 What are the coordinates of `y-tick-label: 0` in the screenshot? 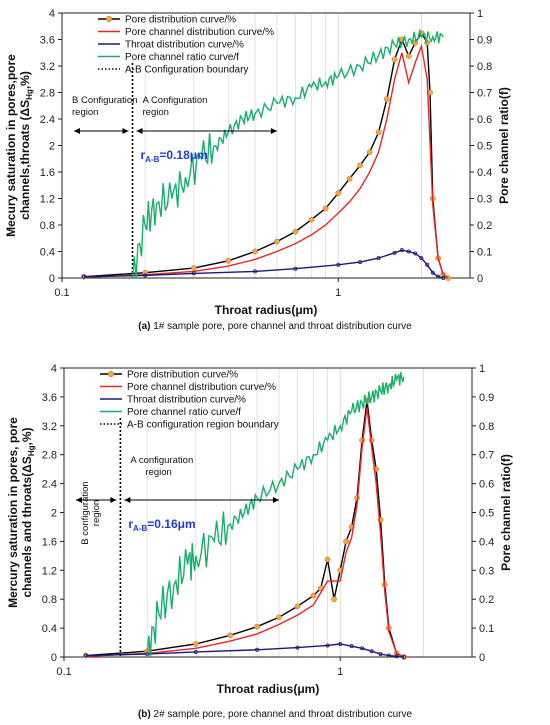 It's located at (54, 658).